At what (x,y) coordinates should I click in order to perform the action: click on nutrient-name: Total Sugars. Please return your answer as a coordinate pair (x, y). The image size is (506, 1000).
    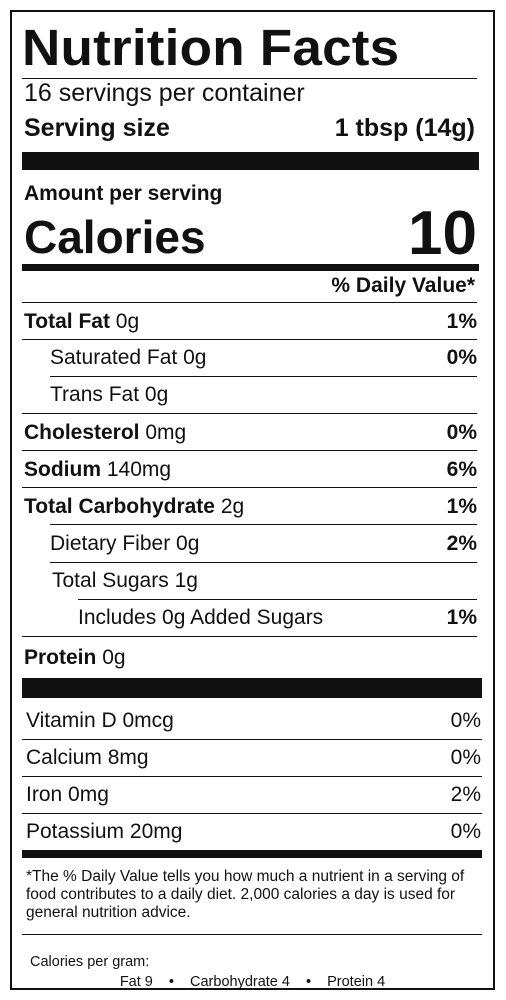
    Looking at the image, I should click on (110, 580).